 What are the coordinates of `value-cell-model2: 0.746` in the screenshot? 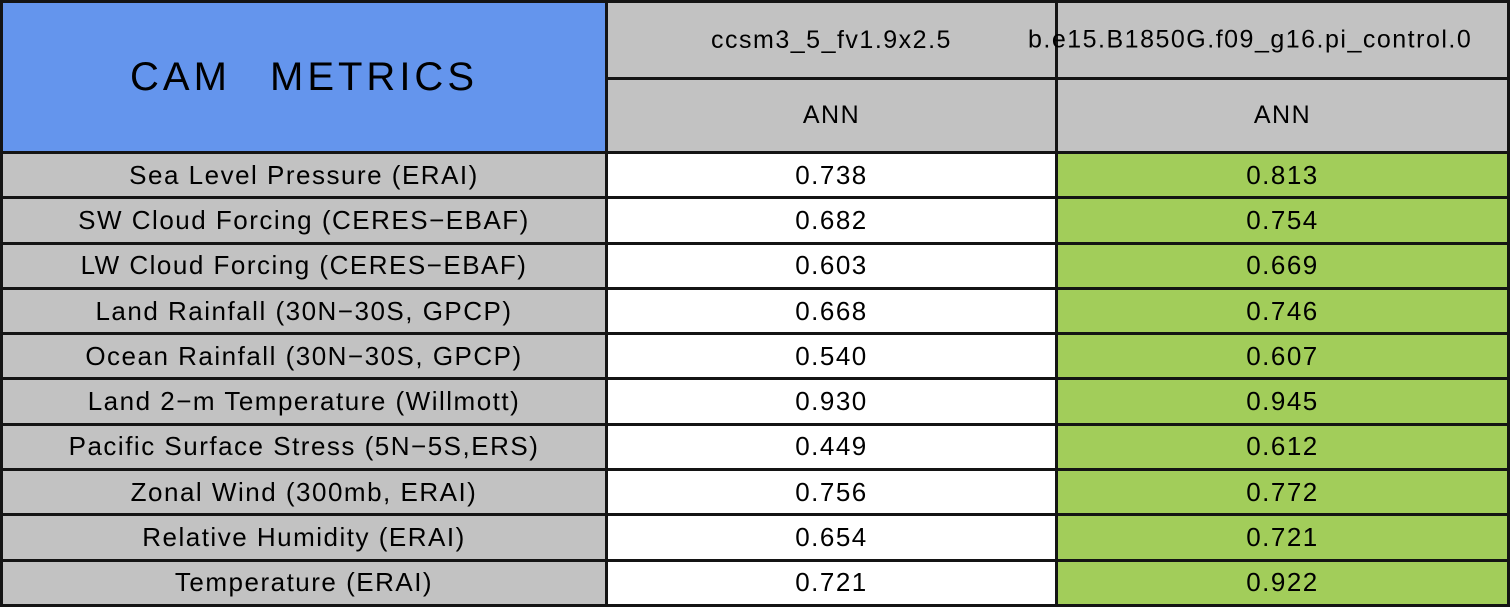 It's located at (1282, 311).